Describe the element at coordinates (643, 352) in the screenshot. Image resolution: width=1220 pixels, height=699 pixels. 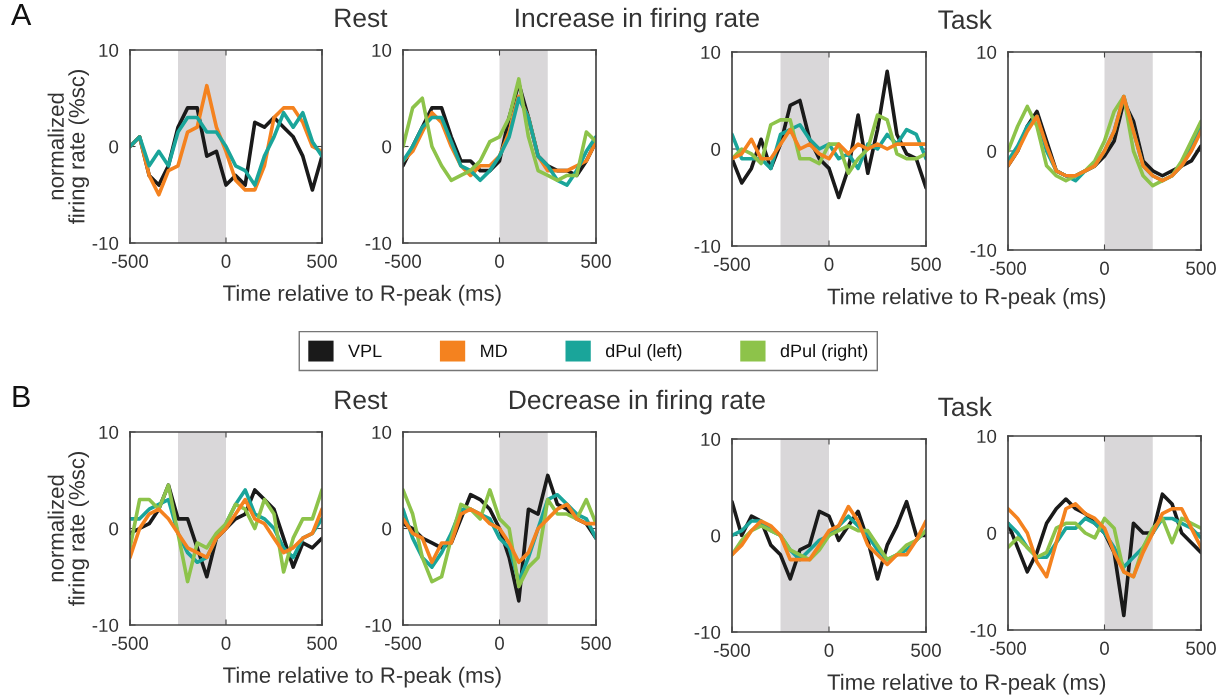
I see `legend-label: dPul (left)` at that location.